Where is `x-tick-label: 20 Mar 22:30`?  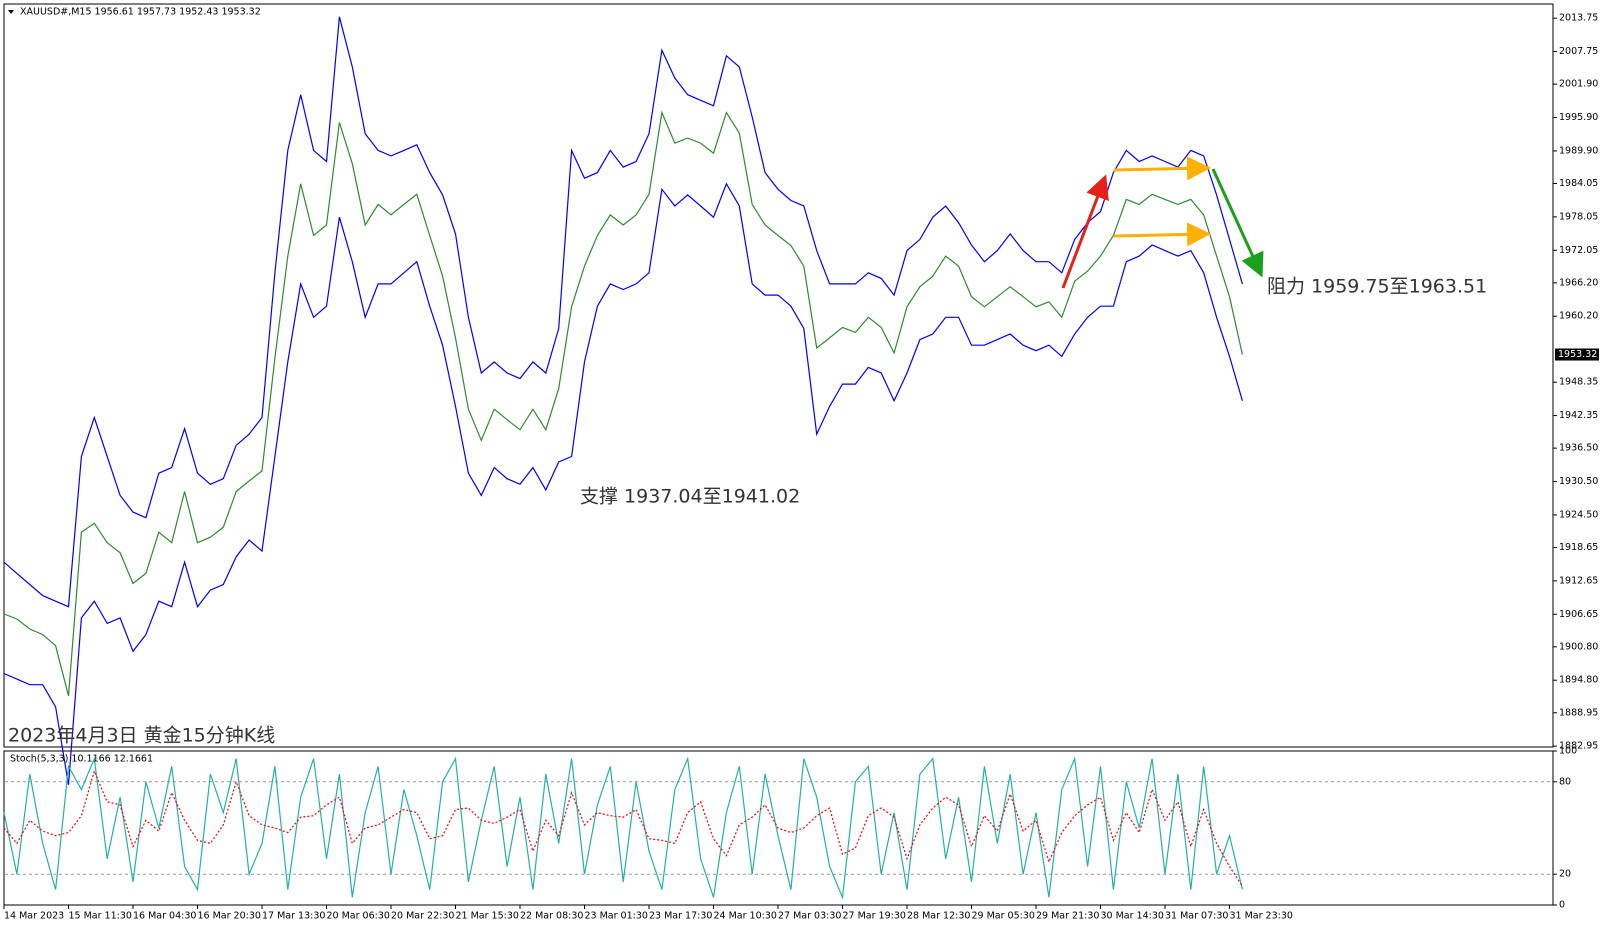
x-tick-label: 20 Mar 22:30 is located at coordinates (422, 916).